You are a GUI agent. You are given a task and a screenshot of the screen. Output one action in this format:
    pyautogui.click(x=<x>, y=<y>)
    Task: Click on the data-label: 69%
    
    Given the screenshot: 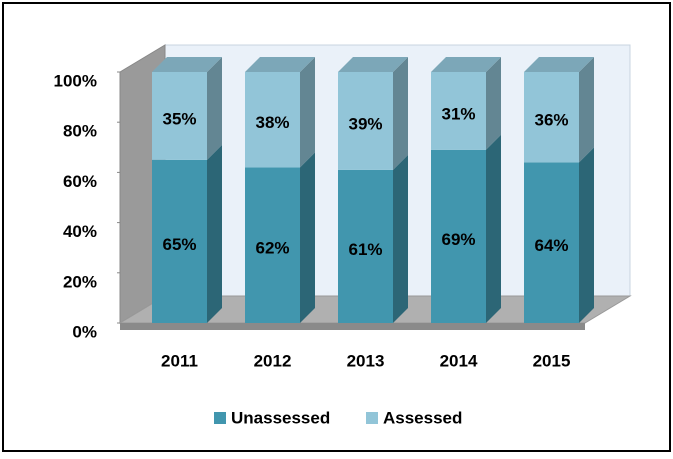 What is the action you would take?
    pyautogui.click(x=458, y=239)
    